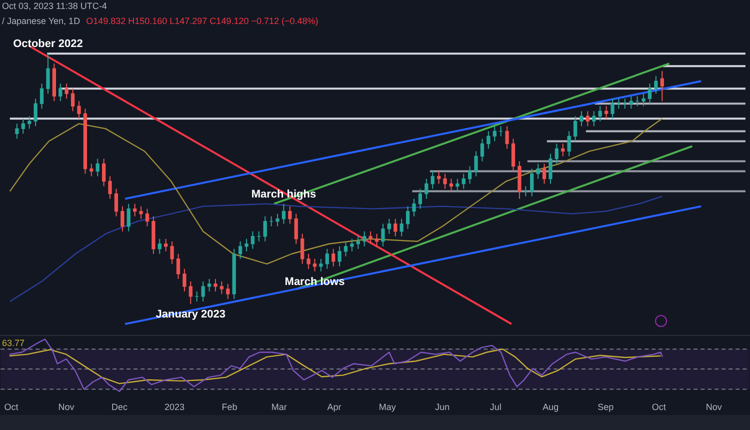 The image size is (750, 430). What do you see at coordinates (334, 407) in the screenshot?
I see `x-tick-label: Apr` at bounding box center [334, 407].